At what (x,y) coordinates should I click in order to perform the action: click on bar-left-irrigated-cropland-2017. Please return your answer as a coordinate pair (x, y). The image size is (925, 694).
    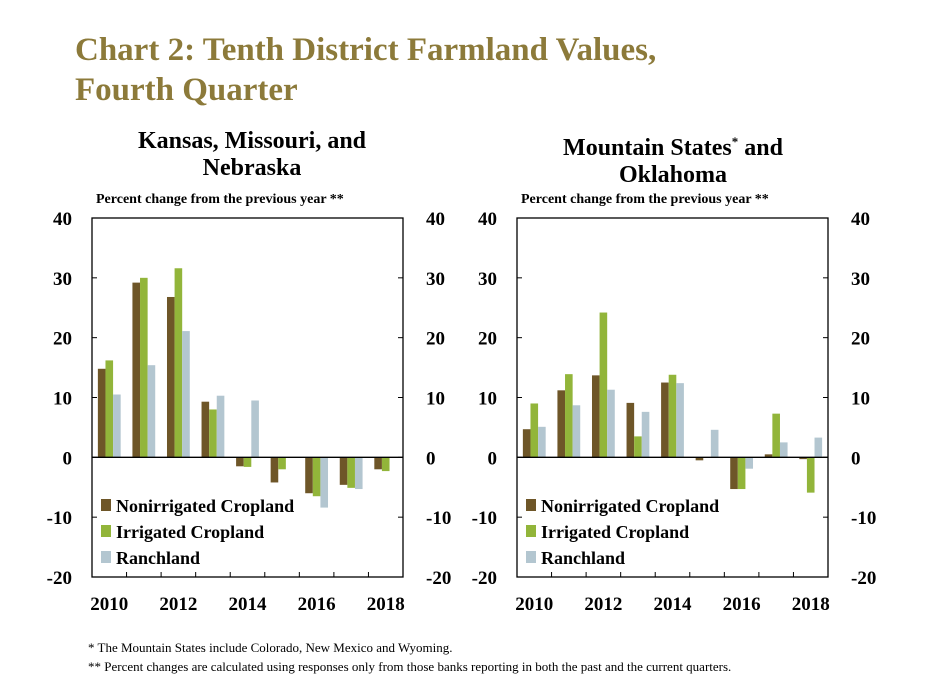
    Looking at the image, I should click on (351, 472).